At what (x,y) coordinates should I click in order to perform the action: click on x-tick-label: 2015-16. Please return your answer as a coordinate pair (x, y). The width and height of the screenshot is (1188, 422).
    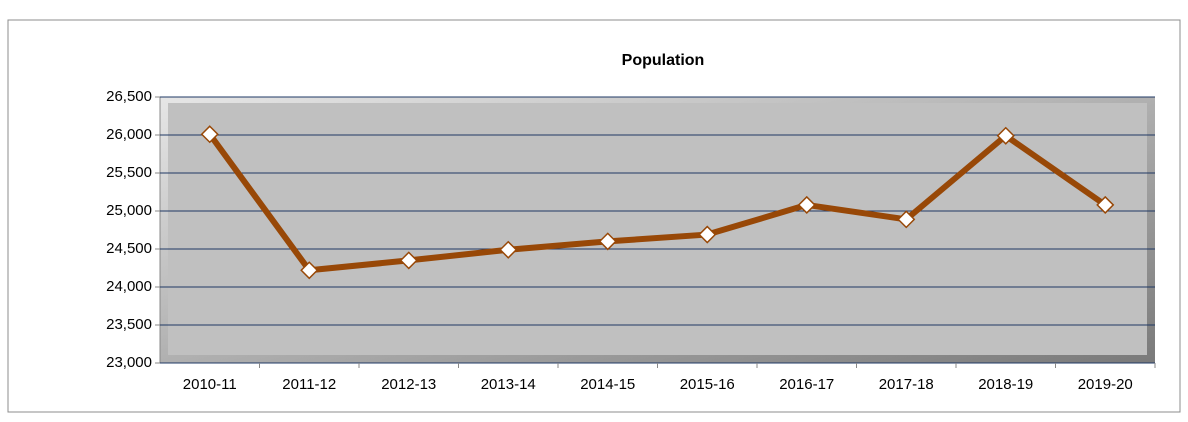
    Looking at the image, I should click on (707, 384).